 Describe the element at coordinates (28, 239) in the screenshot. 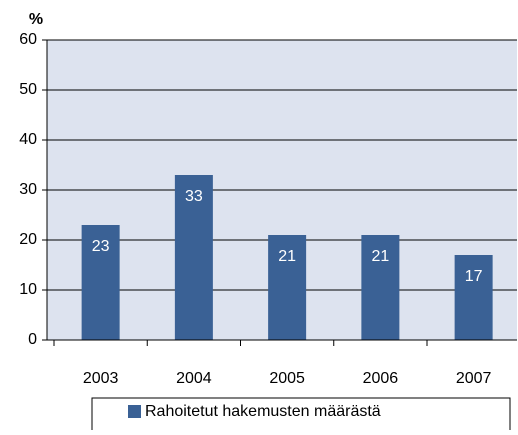

I see `y-tick-label: 20` at that location.